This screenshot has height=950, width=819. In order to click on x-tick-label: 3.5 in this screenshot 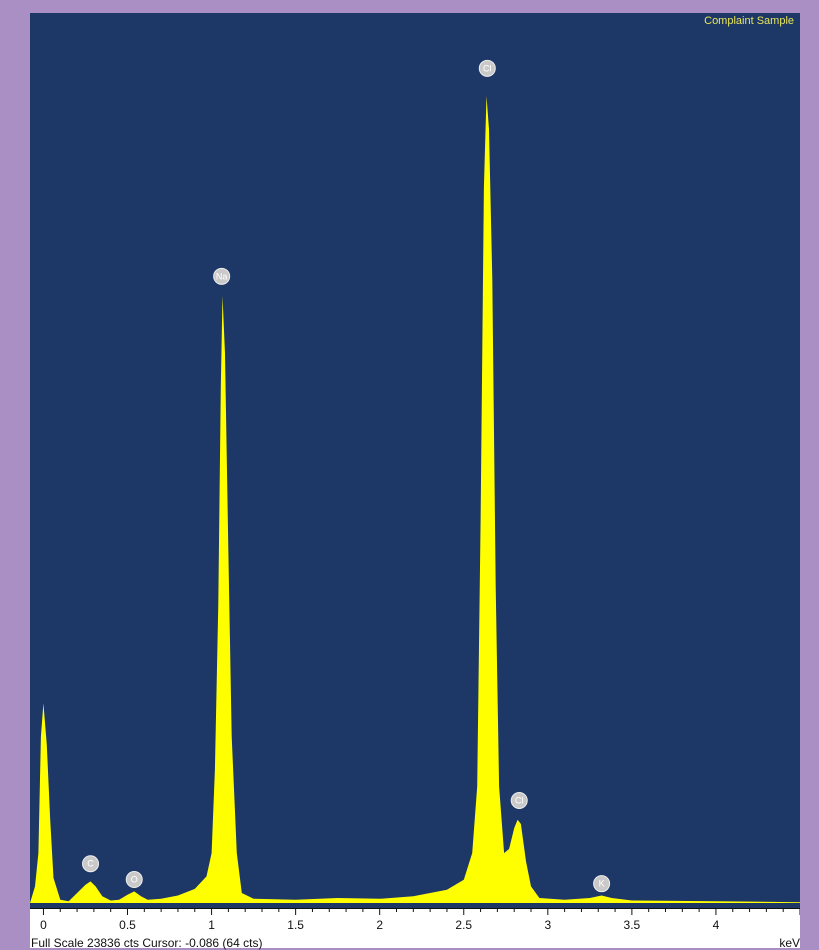, I will do `click(632, 925)`.